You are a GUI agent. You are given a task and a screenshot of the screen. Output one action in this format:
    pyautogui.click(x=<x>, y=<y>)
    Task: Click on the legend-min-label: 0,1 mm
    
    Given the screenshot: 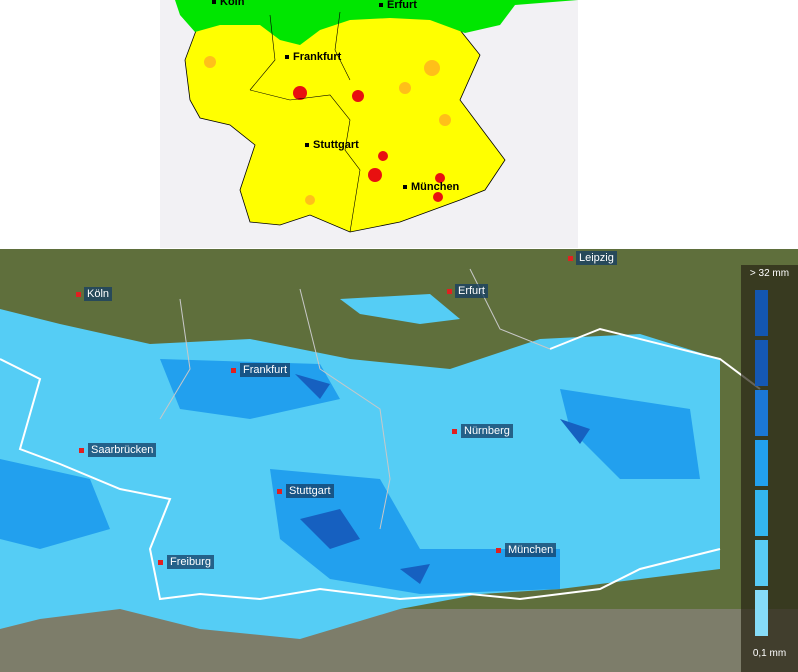 What is the action you would take?
    pyautogui.click(x=769, y=653)
    